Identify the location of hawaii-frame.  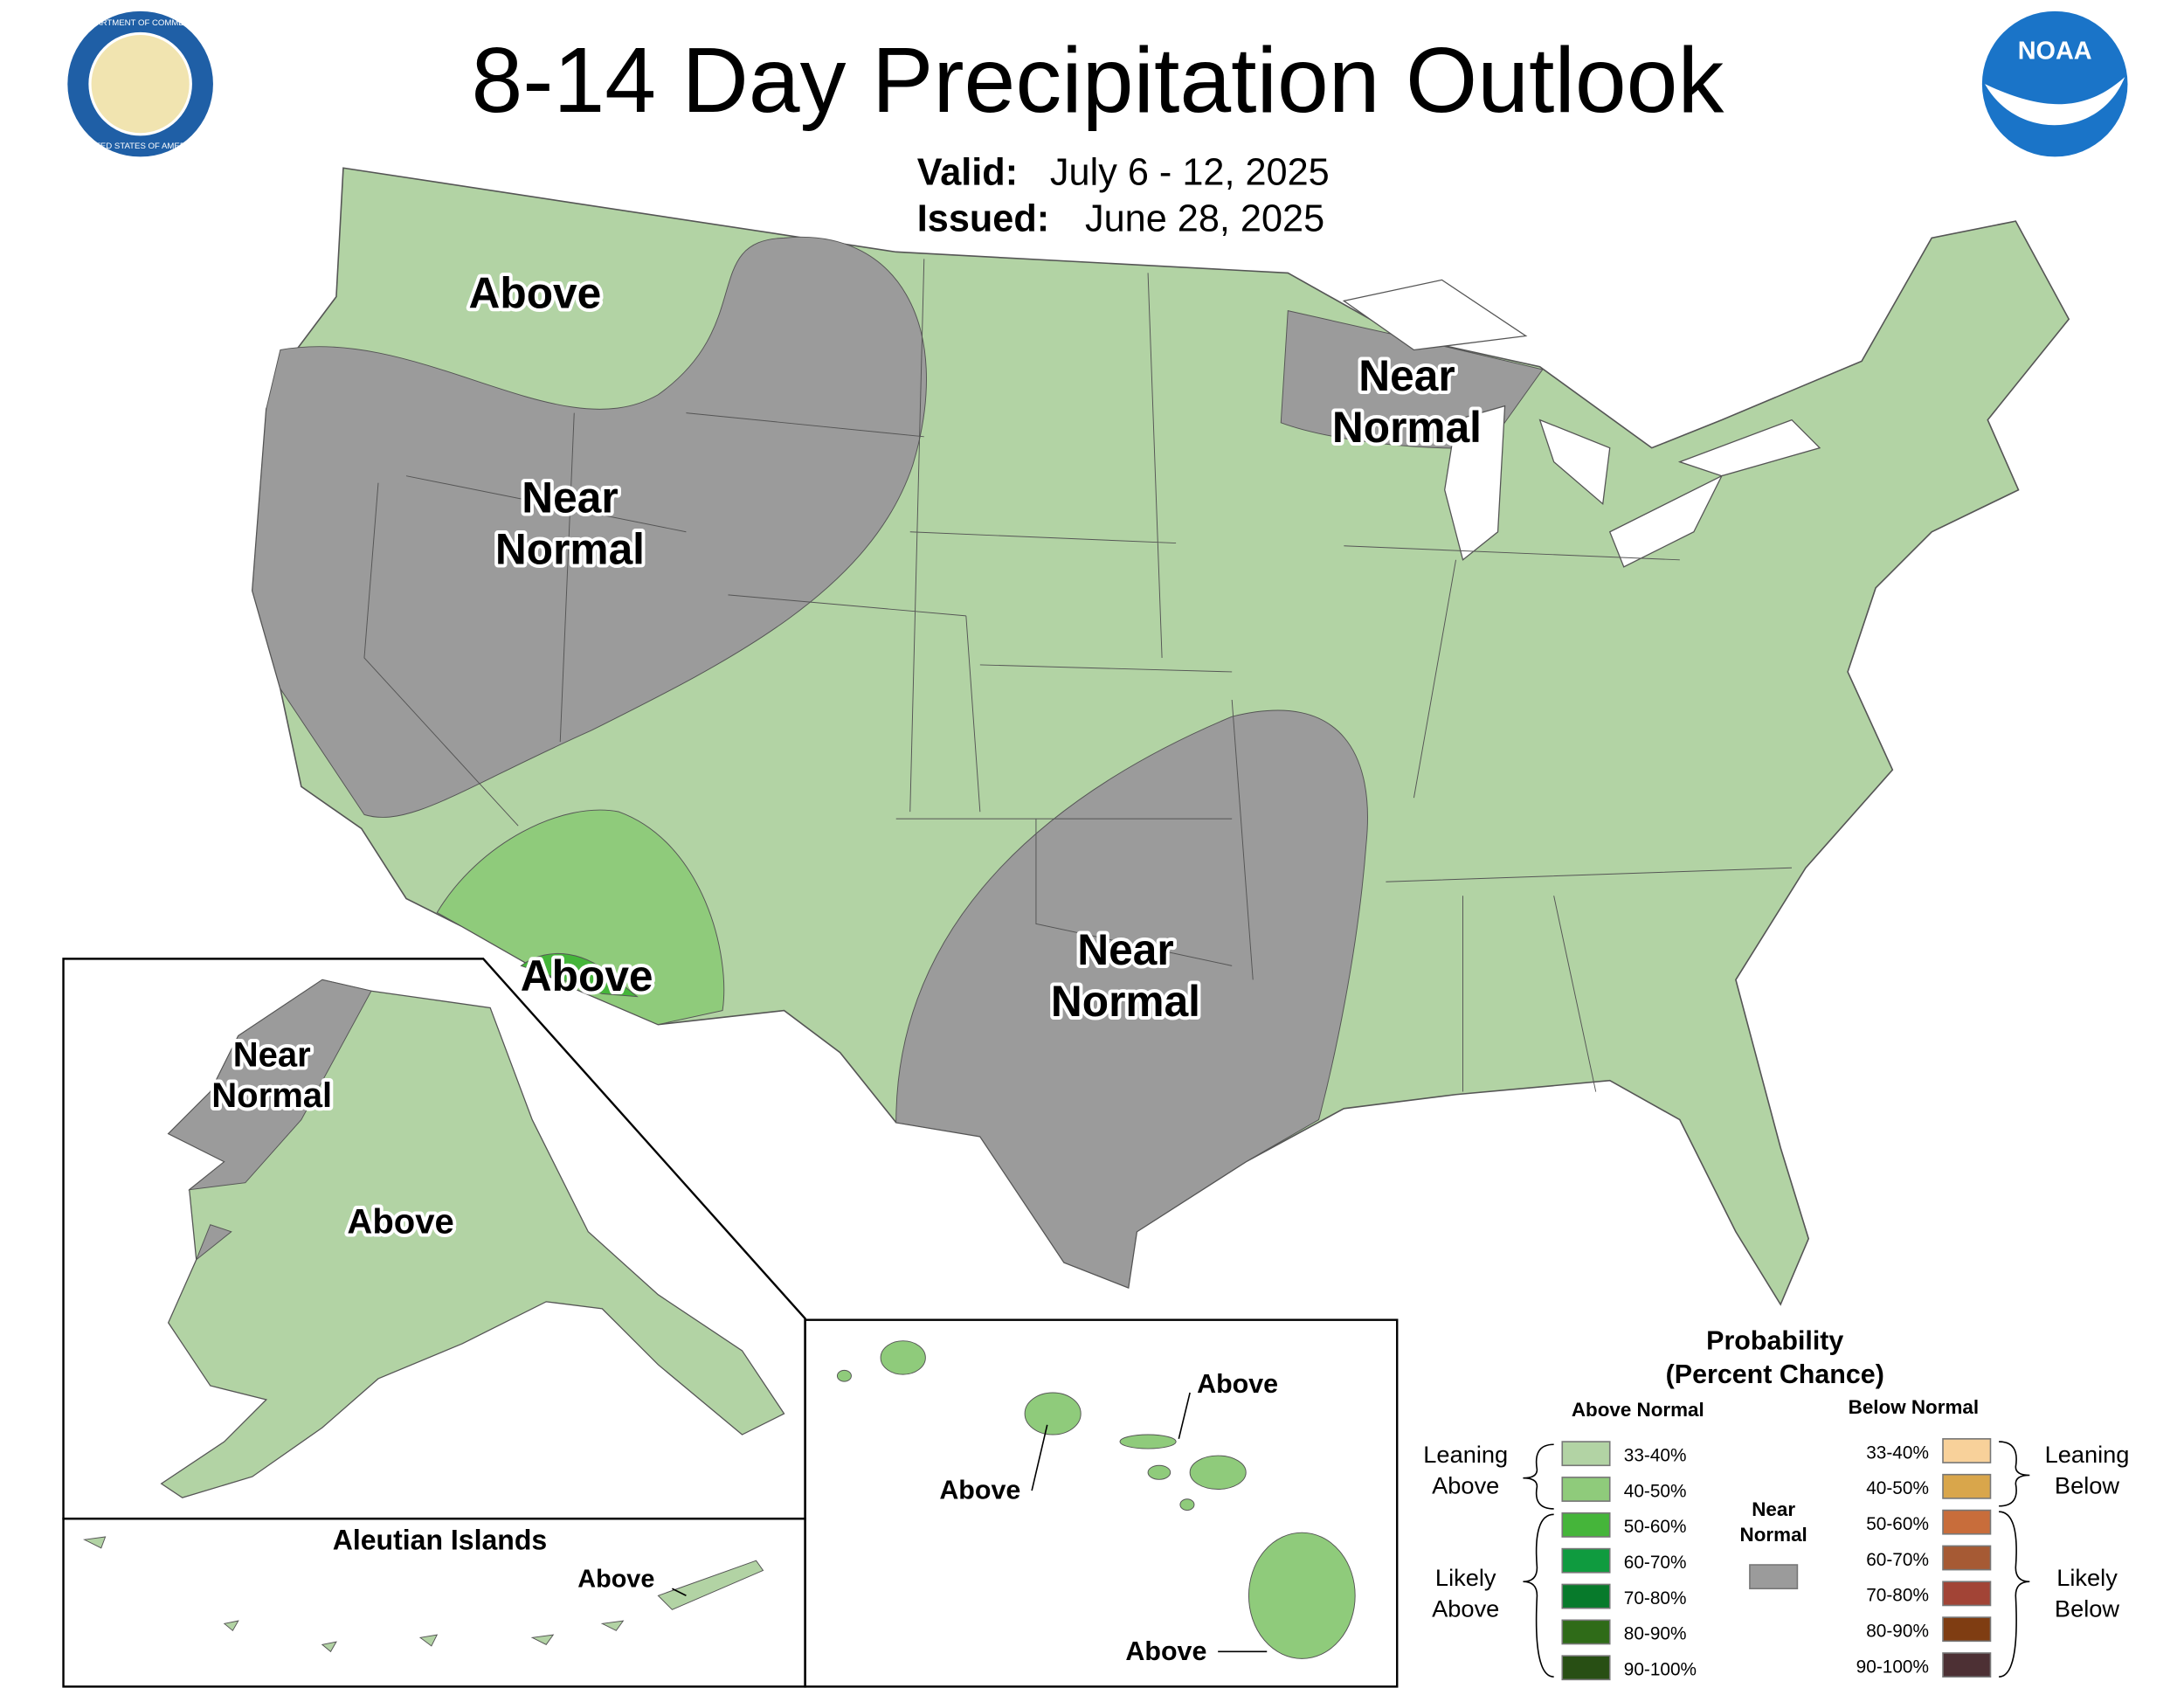
(1101, 1503).